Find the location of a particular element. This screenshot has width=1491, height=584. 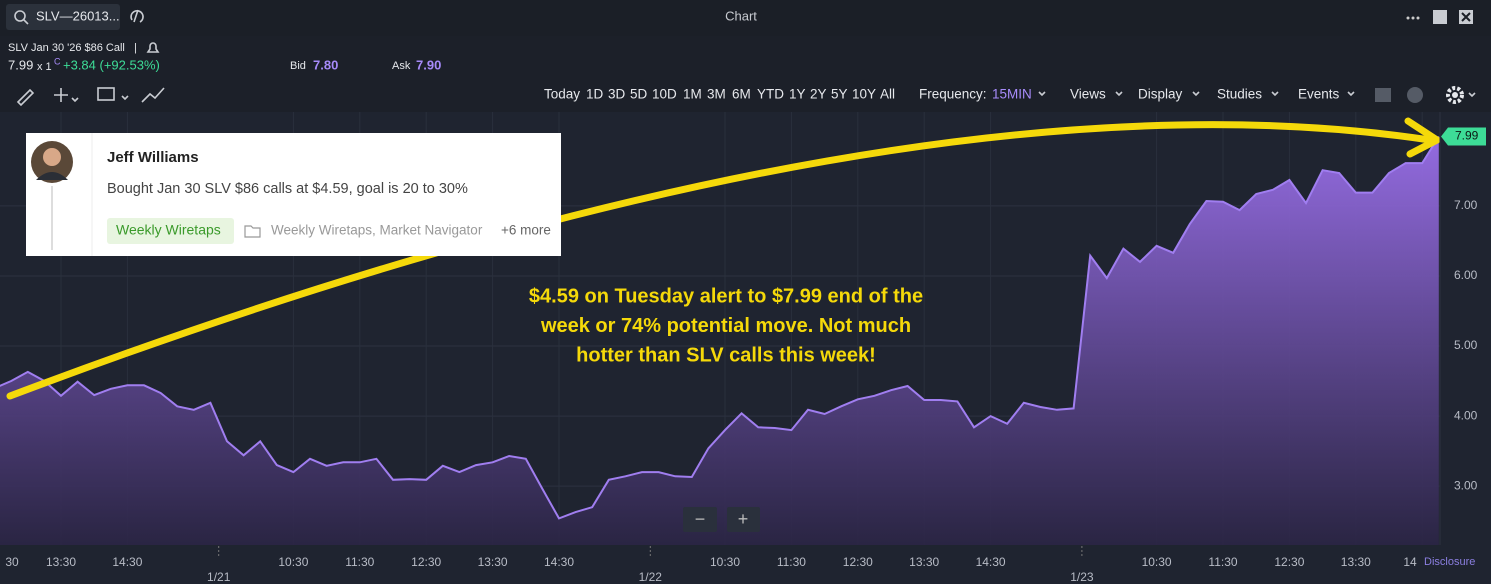

bid-label: Bid is located at coordinates (298, 66).